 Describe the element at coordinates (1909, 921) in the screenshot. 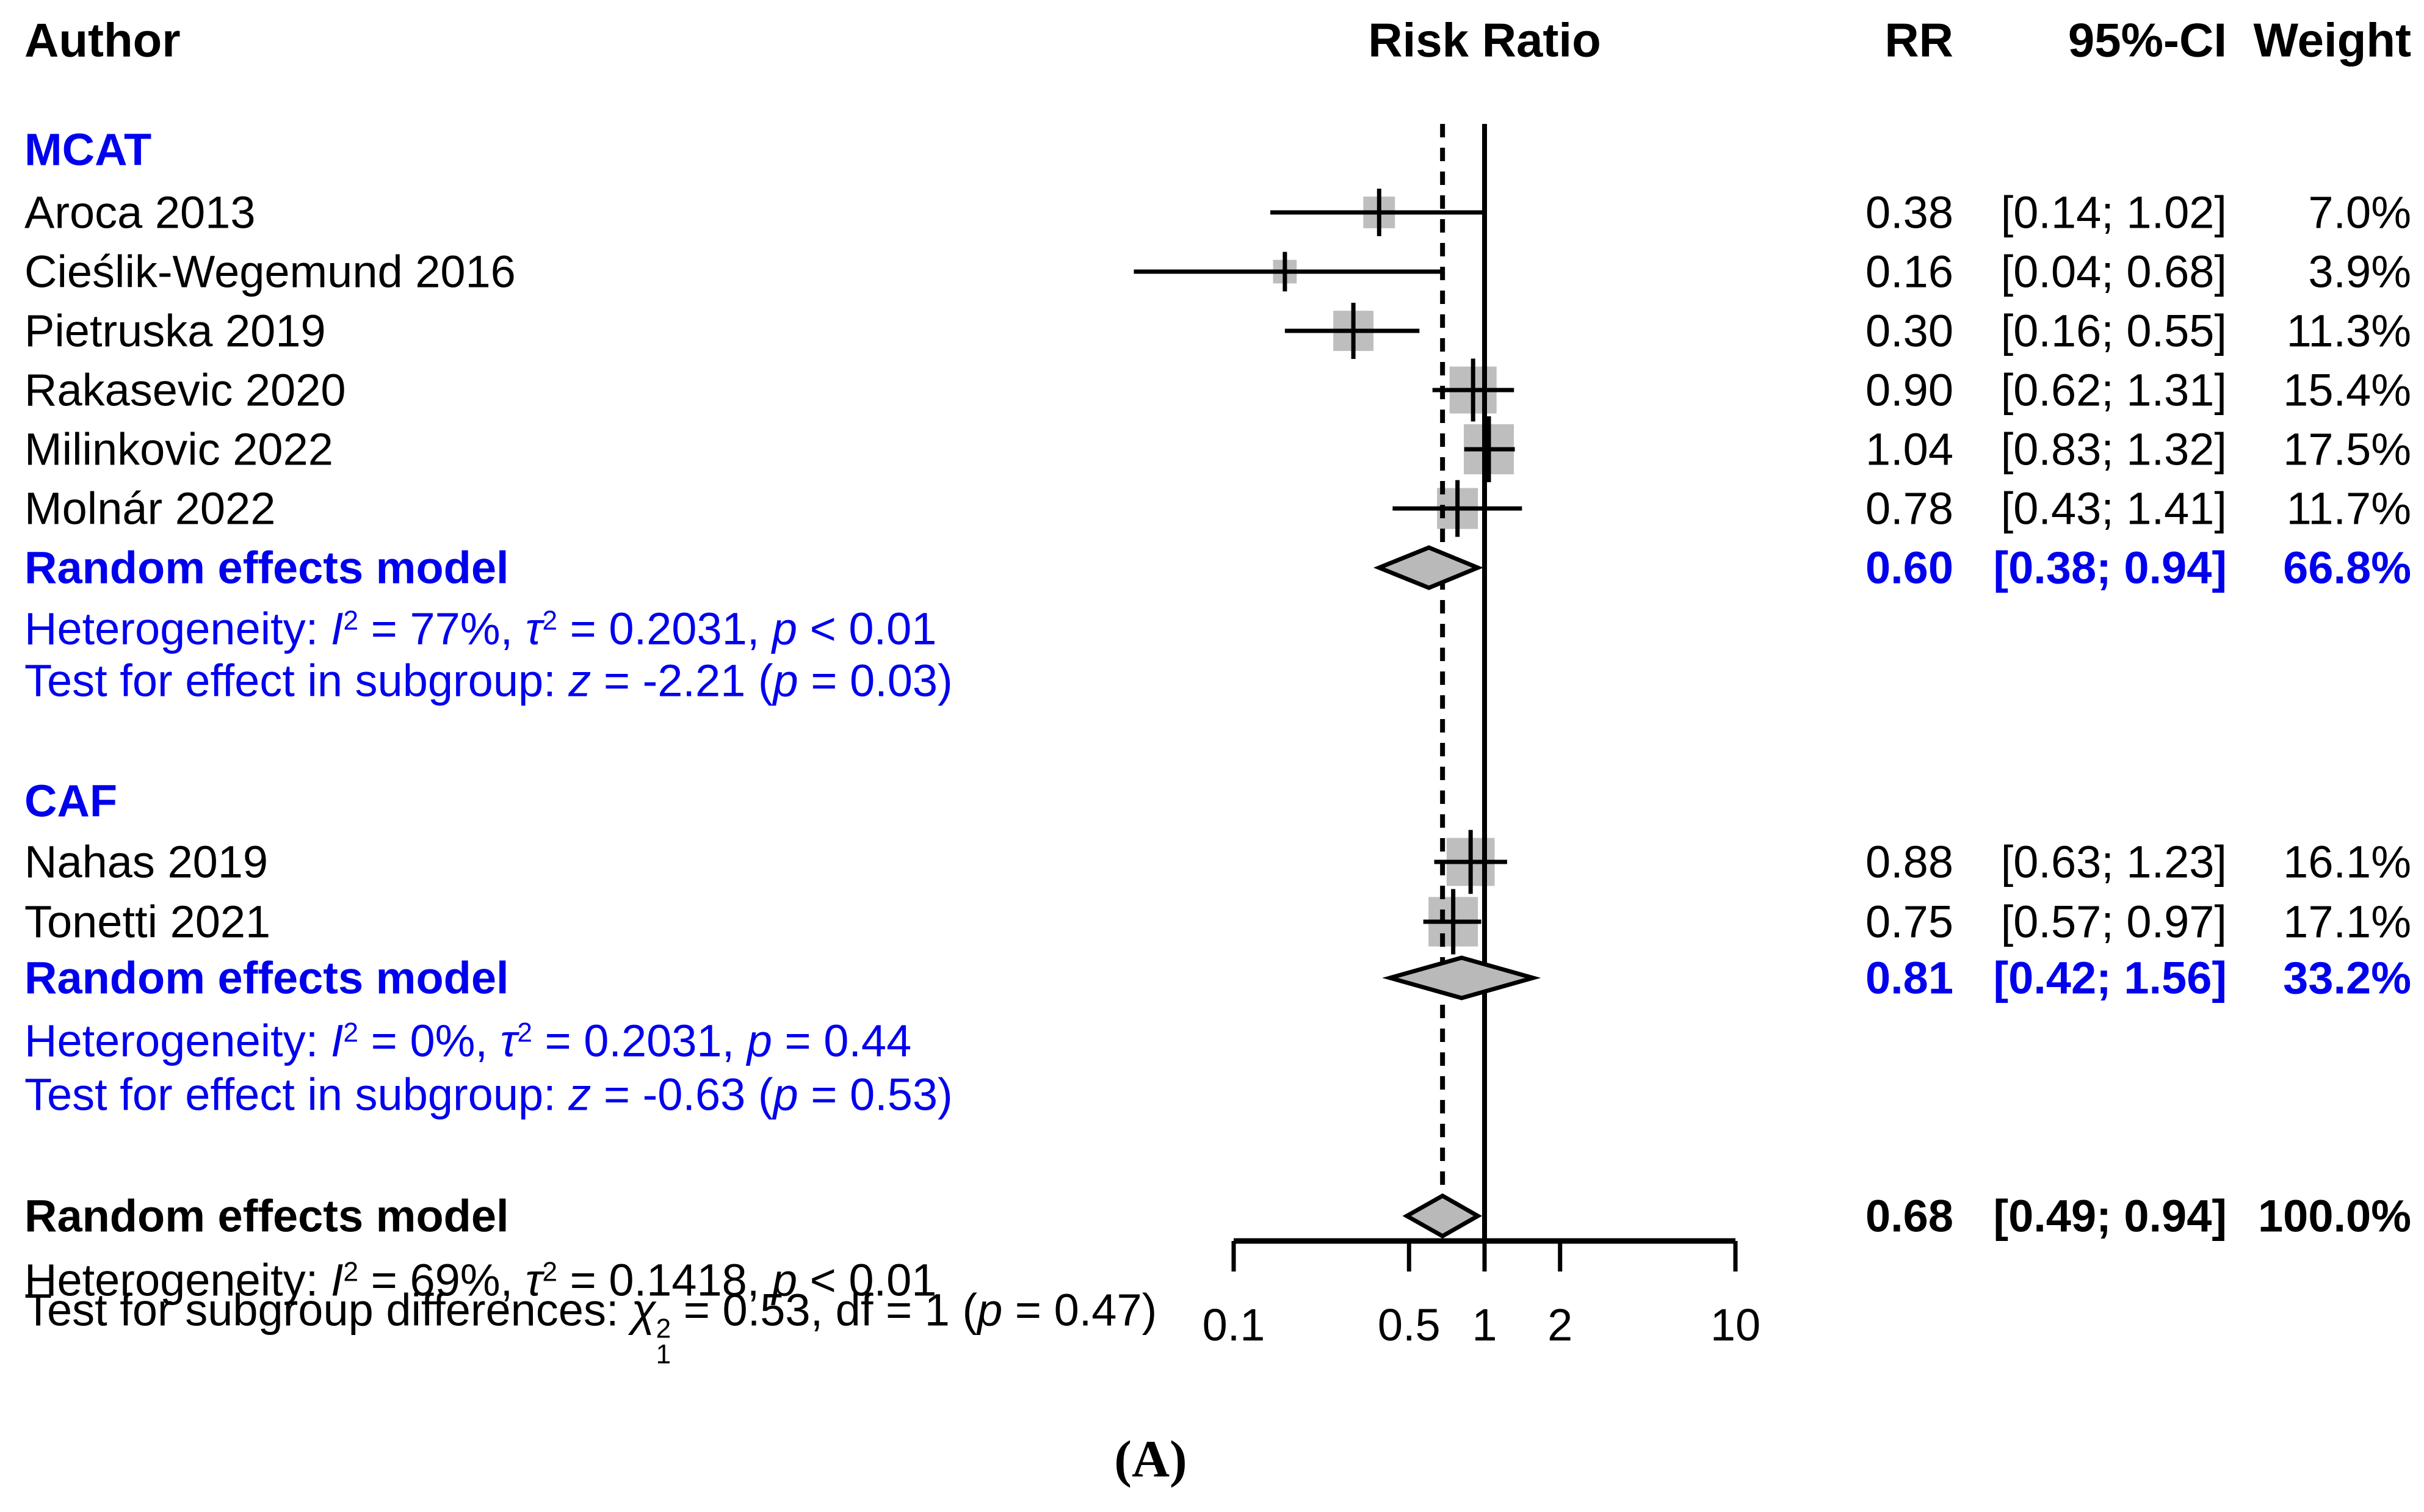

I see `study-rr-value: 0.75` at that location.